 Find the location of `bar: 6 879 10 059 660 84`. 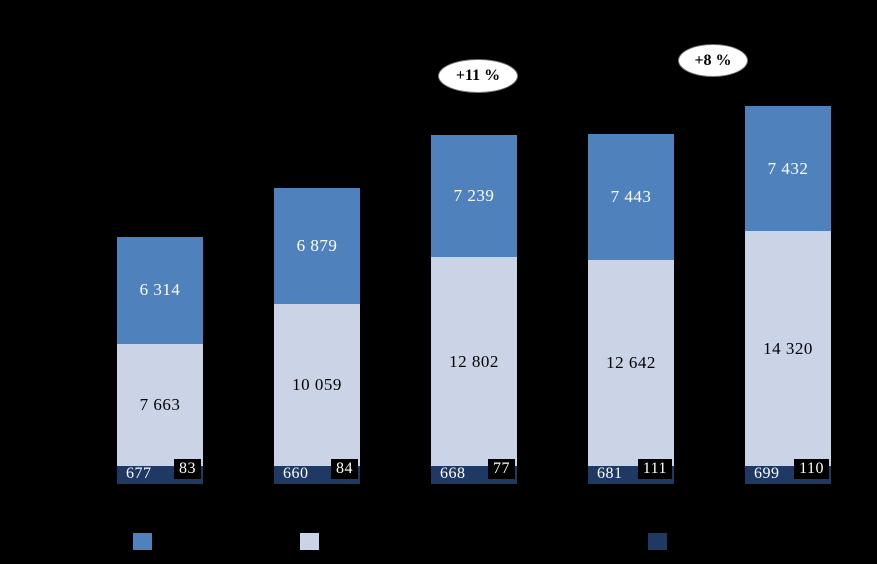

bar: 6 879 10 059 660 84 is located at coordinates (317, 335).